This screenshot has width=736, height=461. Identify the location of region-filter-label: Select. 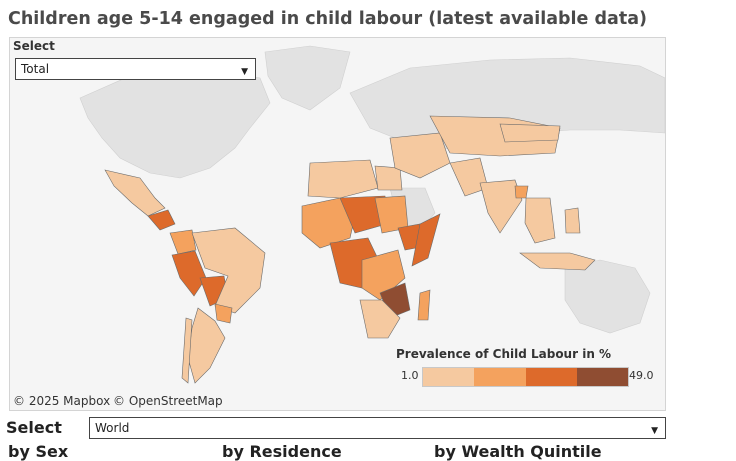
(34, 427).